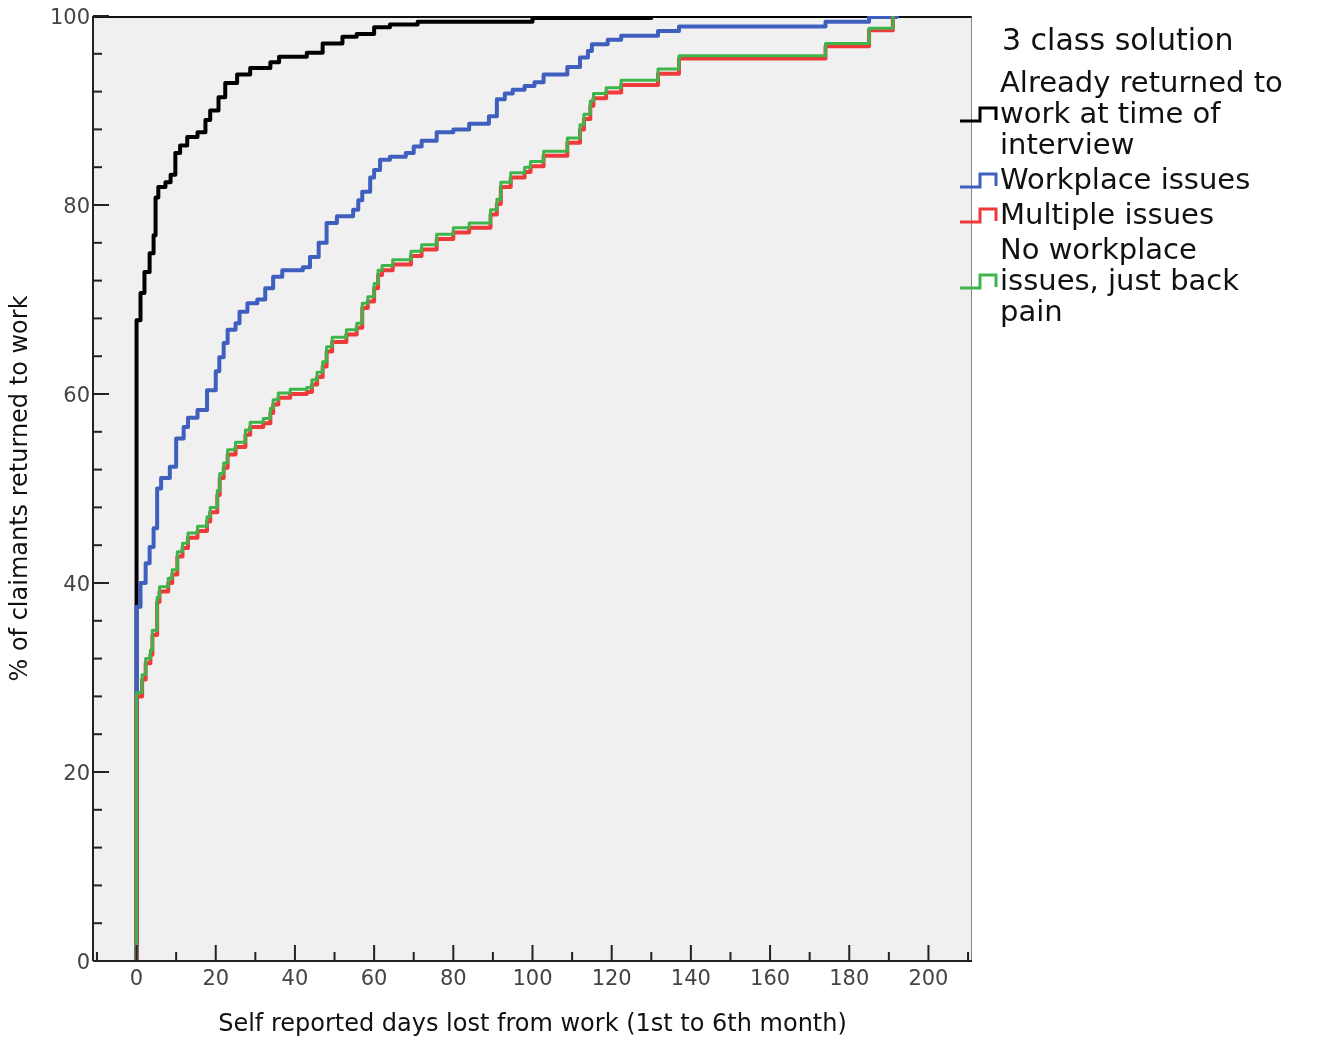 This screenshot has width=1319, height=1037. What do you see at coordinates (76, 773) in the screenshot?
I see `y-tick-label: 20` at bounding box center [76, 773].